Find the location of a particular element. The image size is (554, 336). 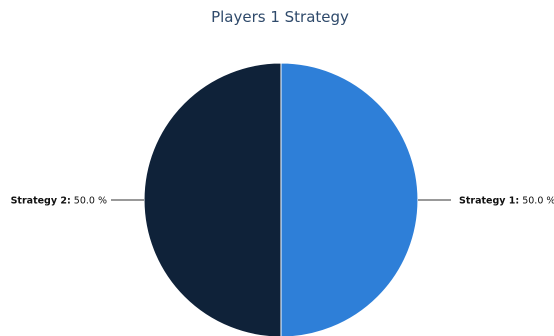

data-label-name: Strategy 2: is located at coordinates (41, 201).